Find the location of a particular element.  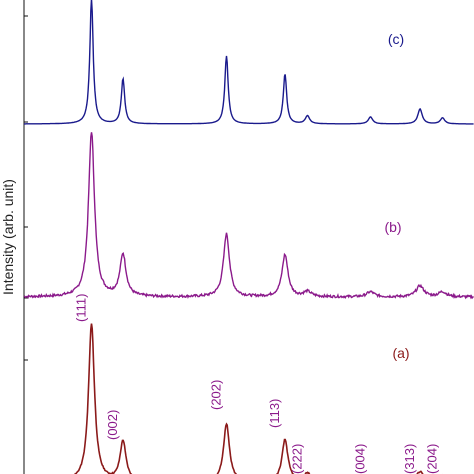

miller-index-label: (002) is located at coordinates (112, 425).